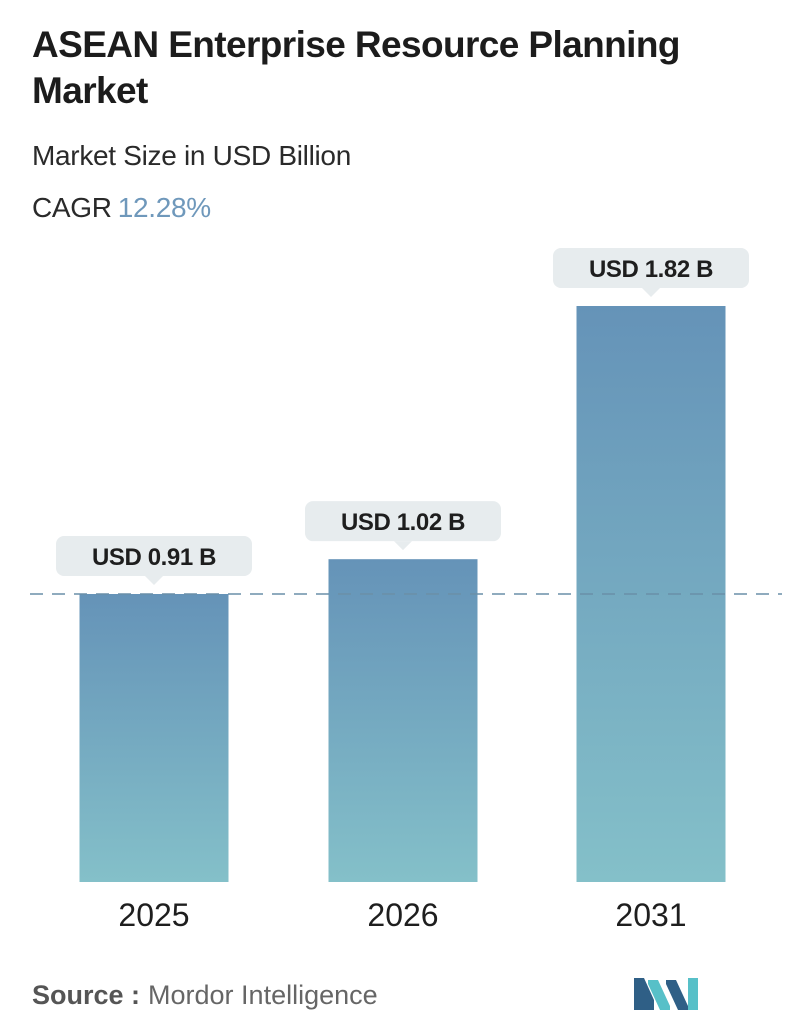 The image size is (796, 1034). What do you see at coordinates (154, 738) in the screenshot?
I see `bar-2025` at bounding box center [154, 738].